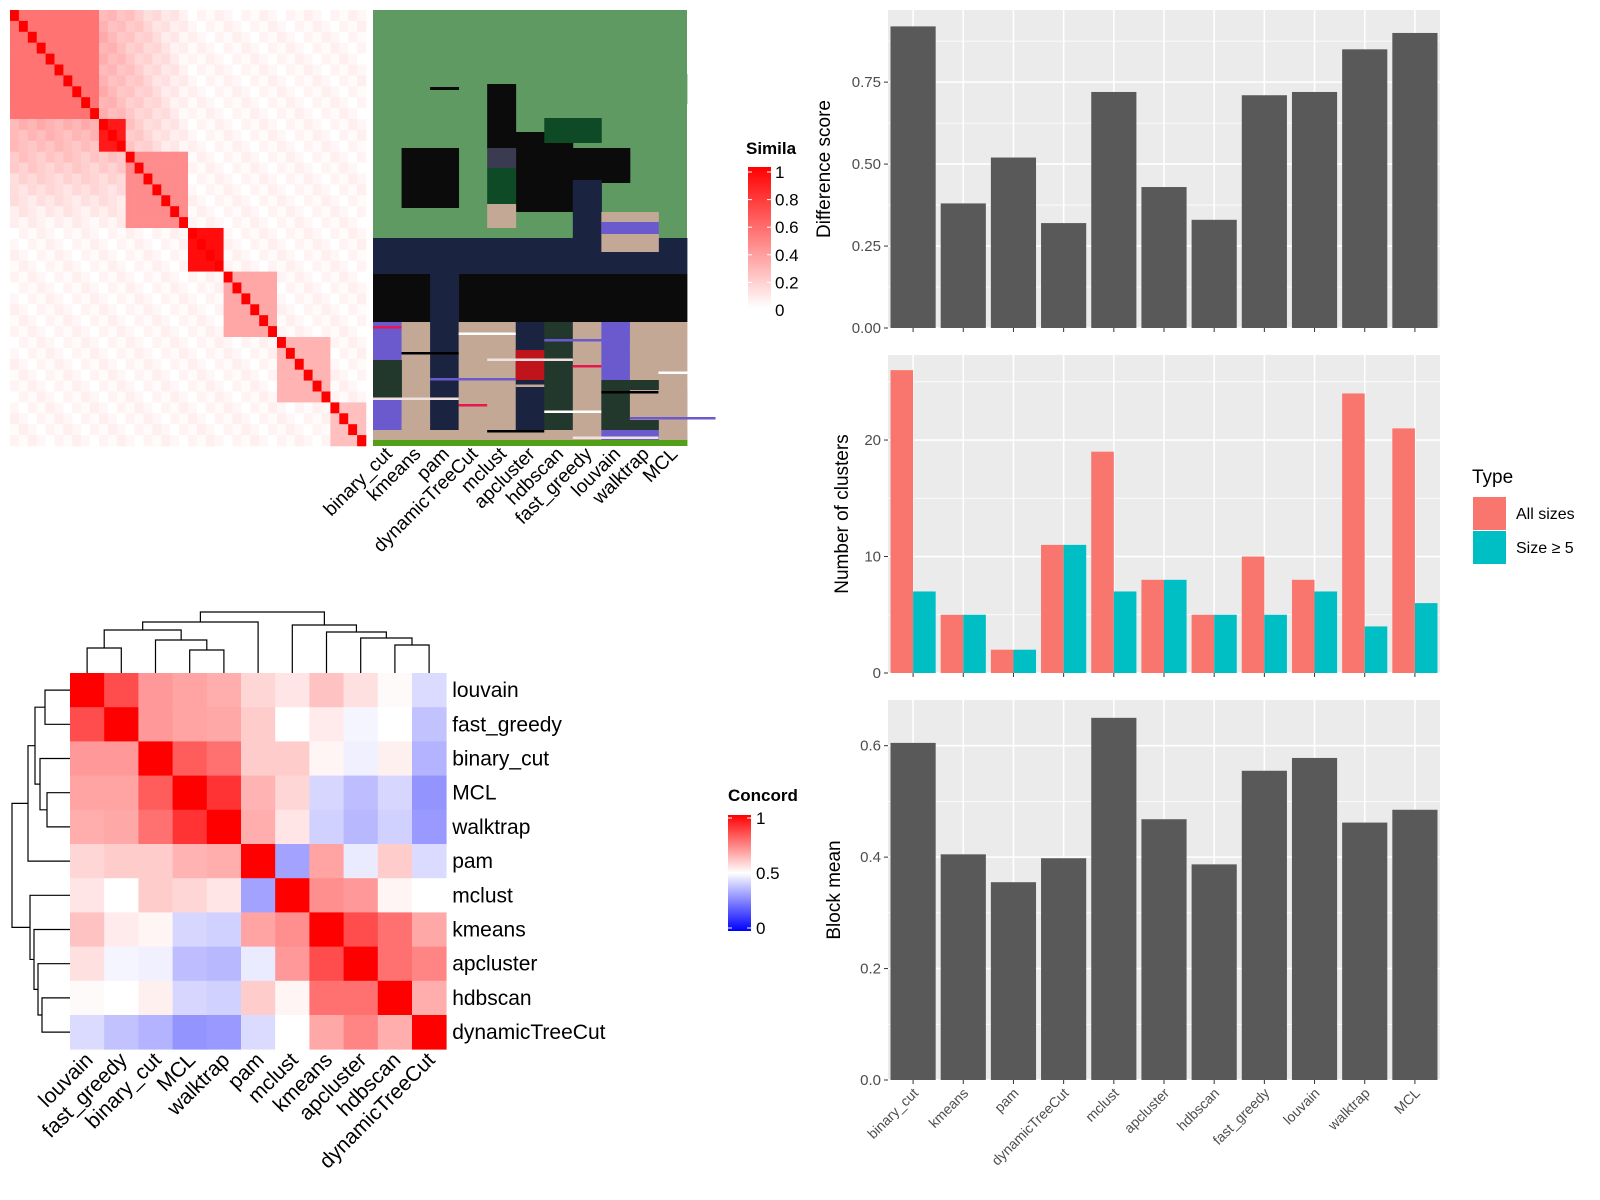 This screenshot has height=1200, width=1600. What do you see at coordinates (787, 255) in the screenshot?
I see `legend-tick-label: 0.4` at bounding box center [787, 255].